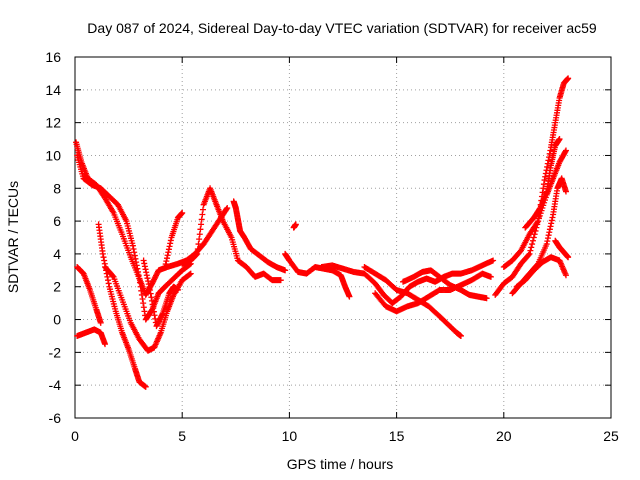 The image size is (640, 480). What do you see at coordinates (57, 287) in the screenshot?
I see `y-tick-label: 2` at bounding box center [57, 287].